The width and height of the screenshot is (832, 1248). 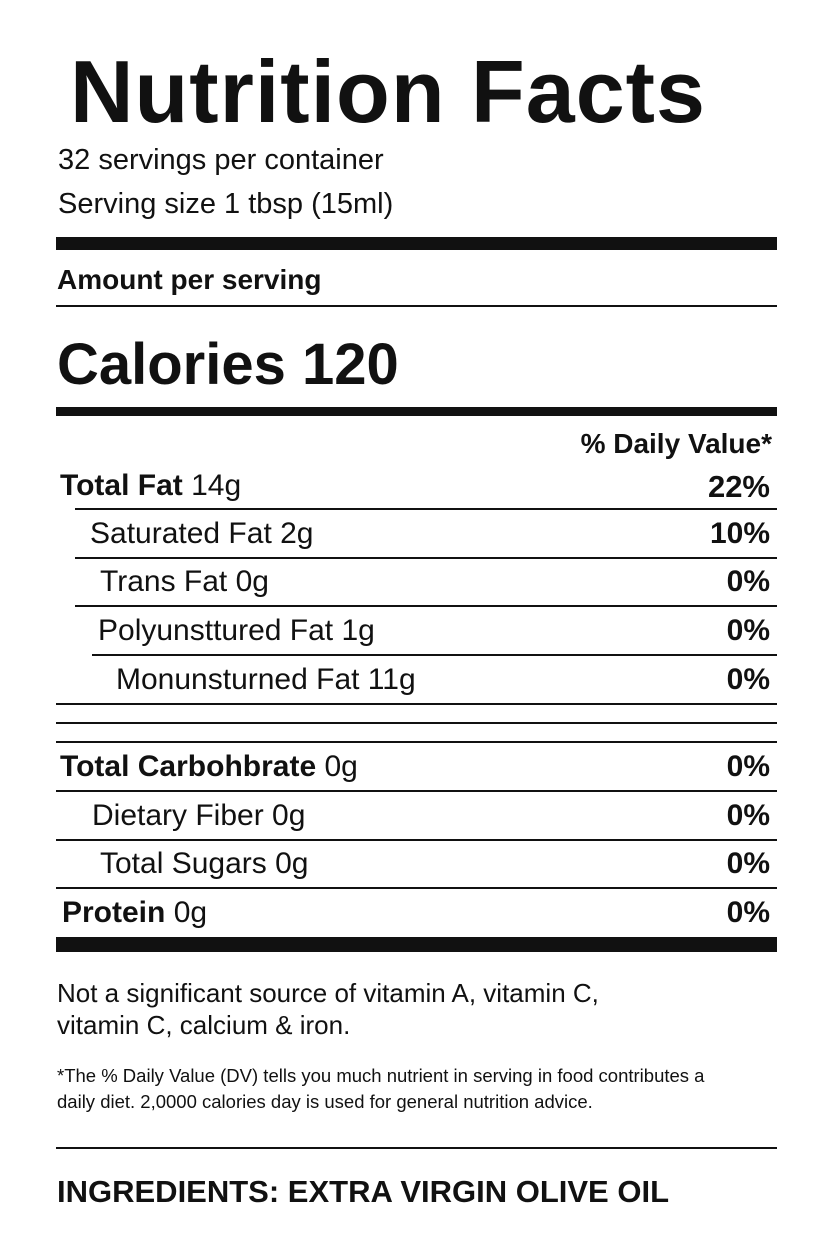 I want to click on row-total-sugars: Total Sugars 0g, so click(x=204, y=863).